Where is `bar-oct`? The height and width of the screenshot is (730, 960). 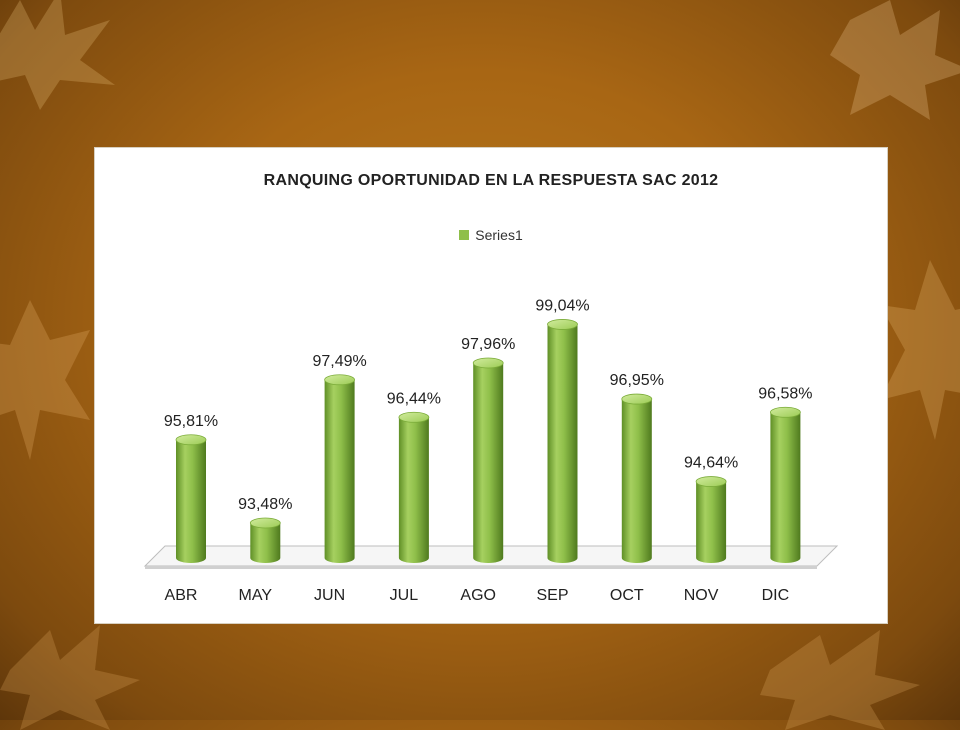
bar-oct is located at coordinates (637, 478).